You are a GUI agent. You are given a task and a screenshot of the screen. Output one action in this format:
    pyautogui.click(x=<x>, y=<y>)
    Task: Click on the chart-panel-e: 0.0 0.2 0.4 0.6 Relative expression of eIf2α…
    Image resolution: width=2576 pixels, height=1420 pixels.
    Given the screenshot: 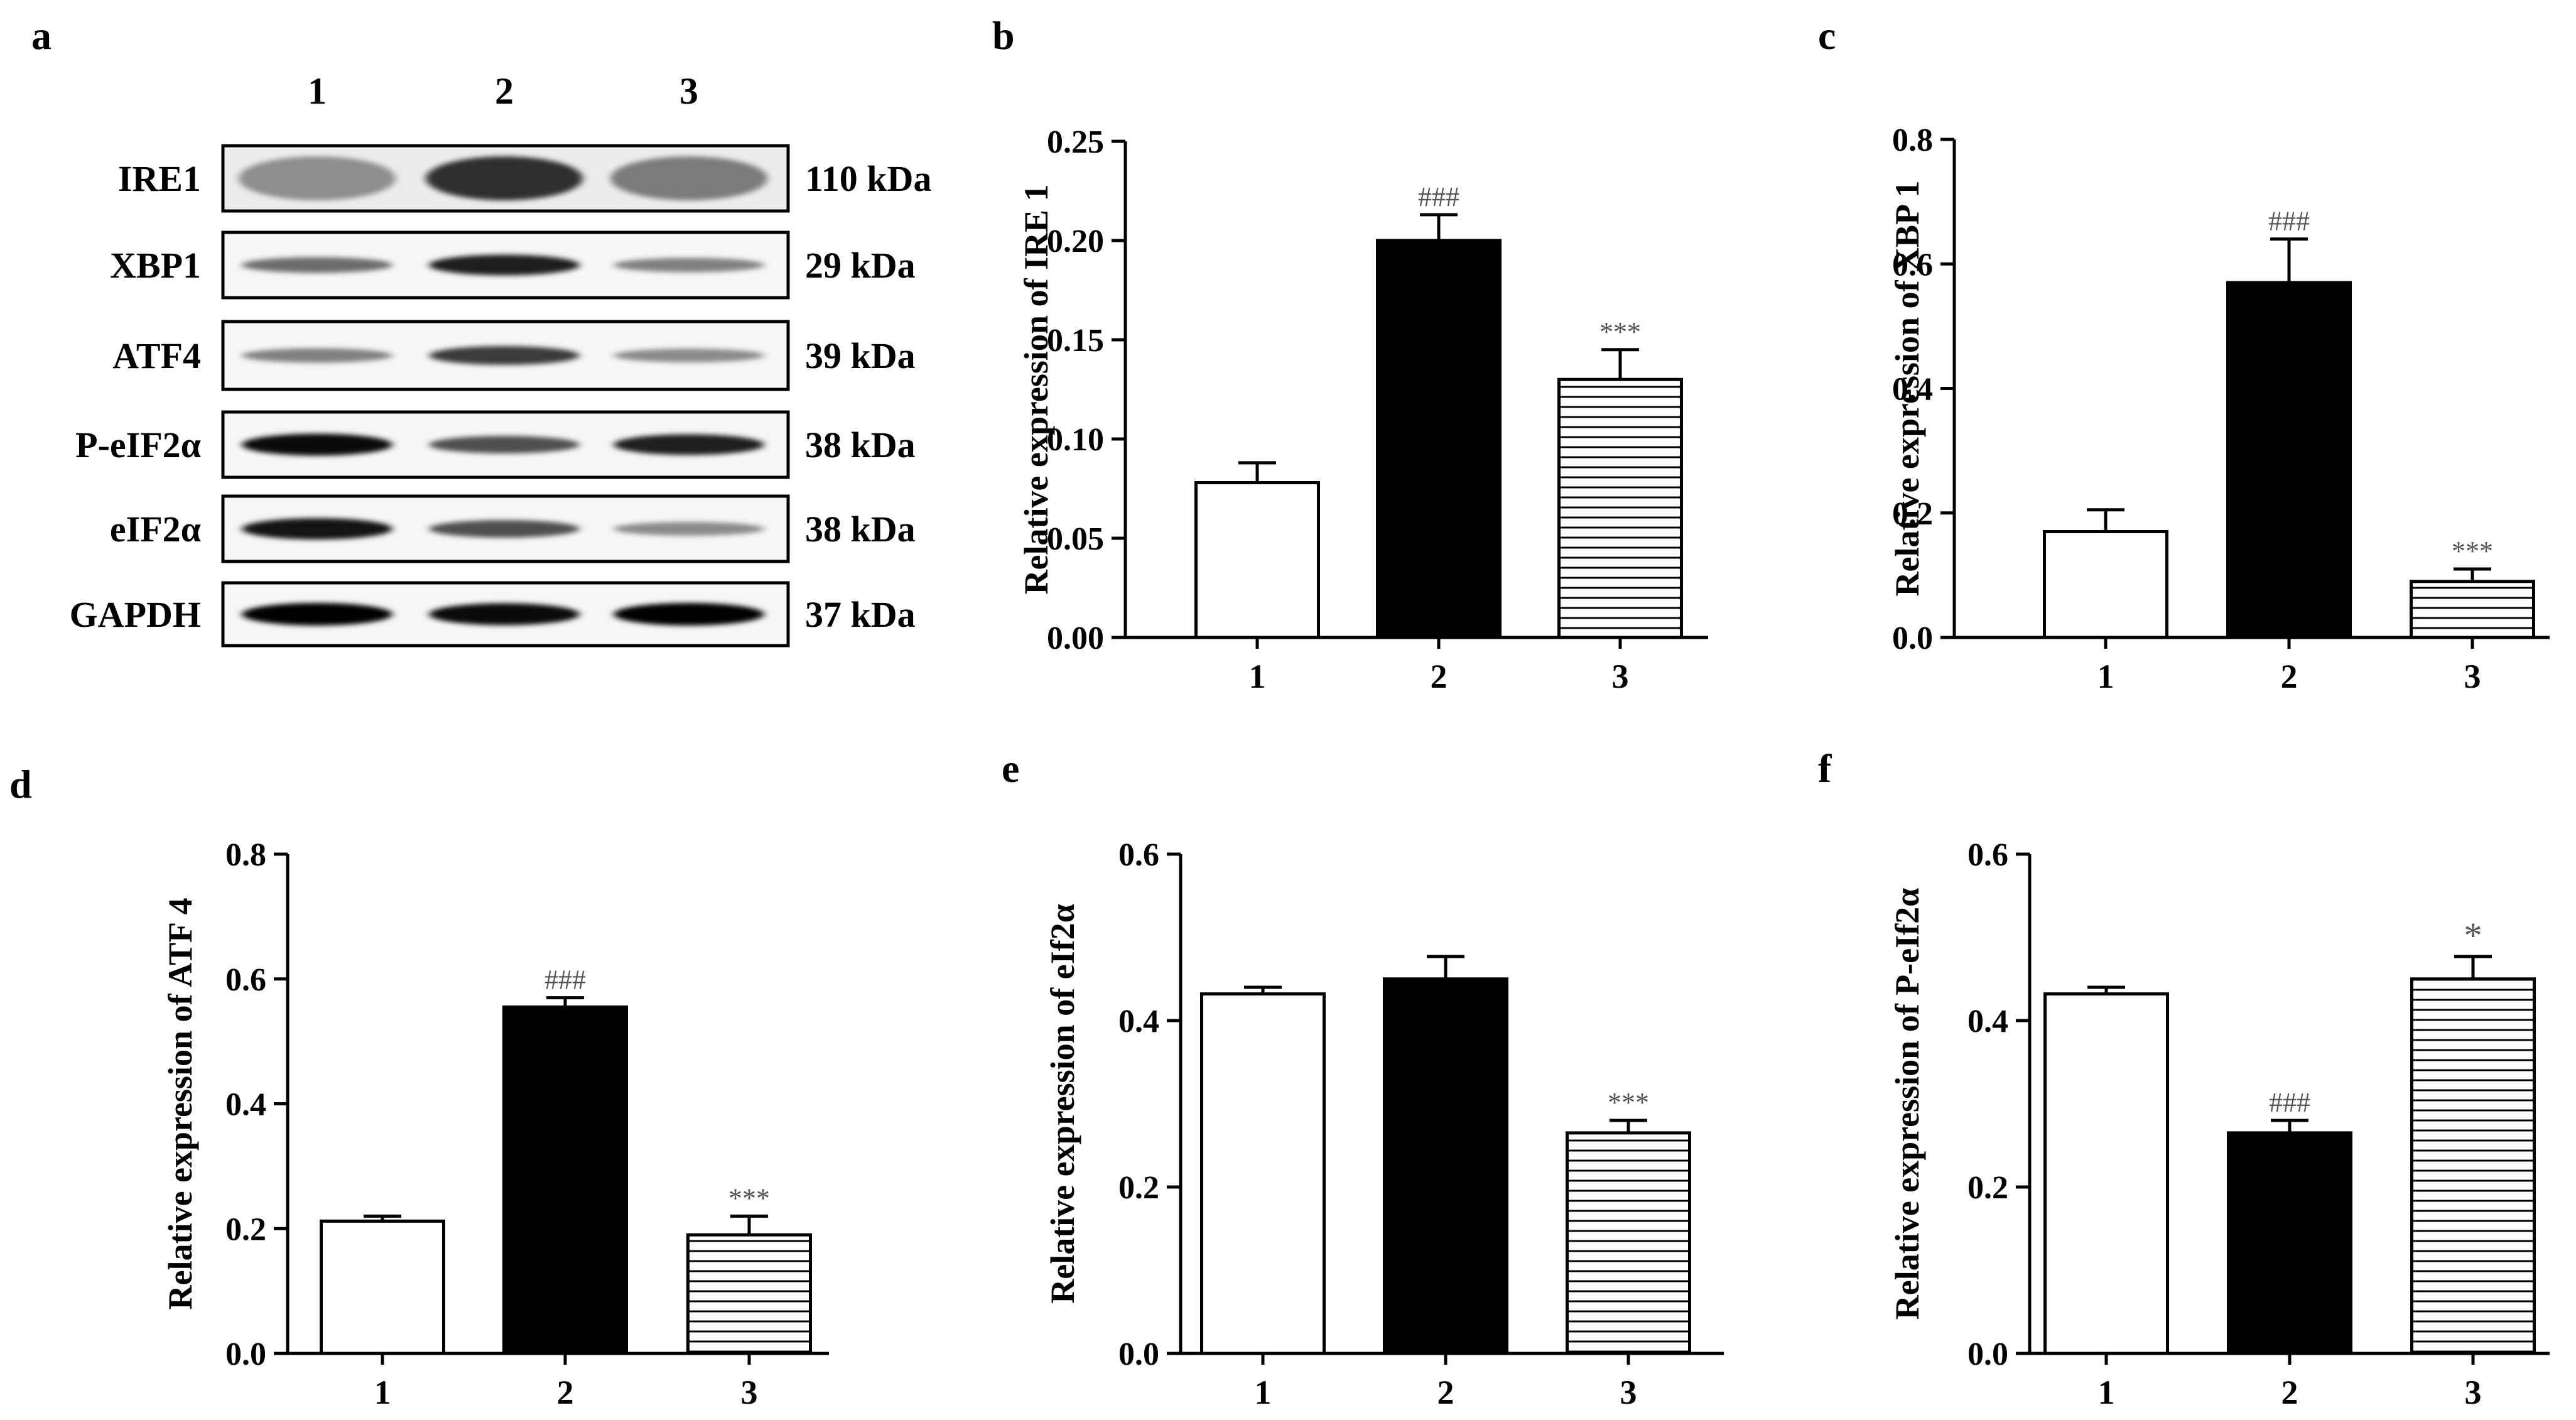 What is the action you would take?
    pyautogui.click(x=1384, y=1124)
    